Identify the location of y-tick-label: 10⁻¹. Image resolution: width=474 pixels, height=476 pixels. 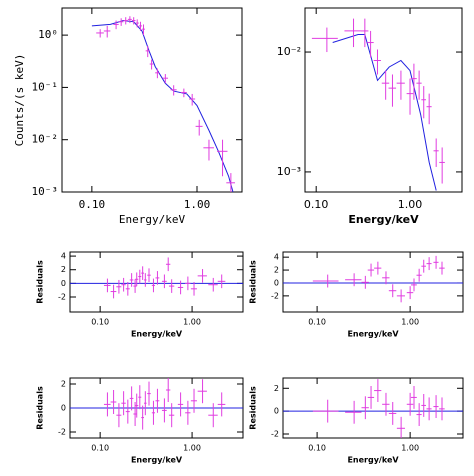
(45, 86).